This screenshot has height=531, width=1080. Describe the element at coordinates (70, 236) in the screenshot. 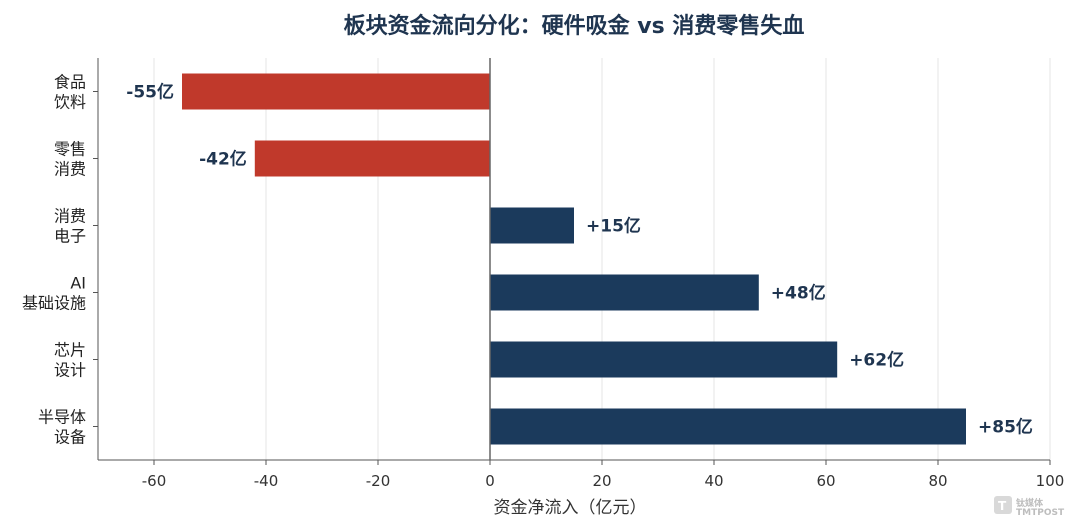

I see `category-label: 电子` at that location.